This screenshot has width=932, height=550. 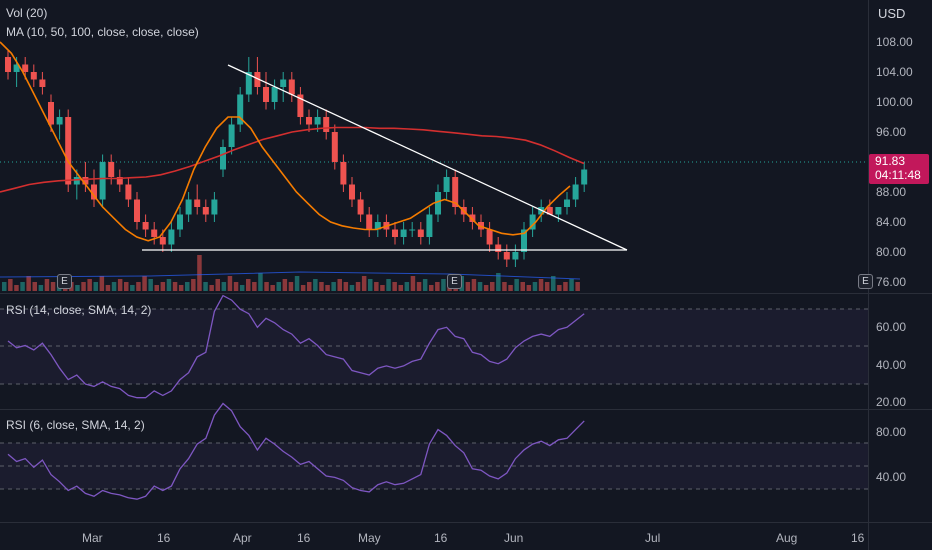 What do you see at coordinates (894, 42) in the screenshot?
I see `price-tick: 108.00` at bounding box center [894, 42].